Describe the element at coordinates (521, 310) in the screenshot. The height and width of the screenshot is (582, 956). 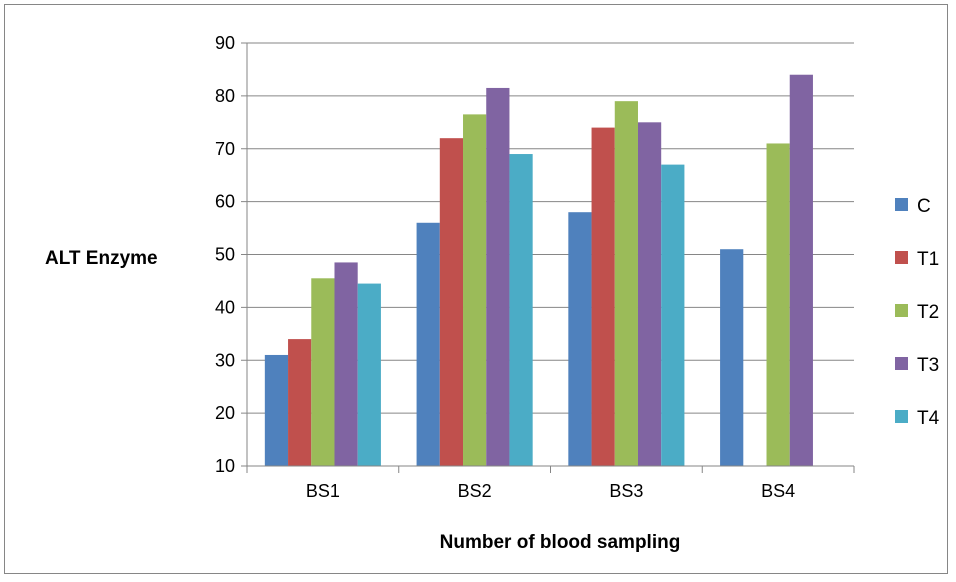
I see `bar-bs2-t4` at that location.